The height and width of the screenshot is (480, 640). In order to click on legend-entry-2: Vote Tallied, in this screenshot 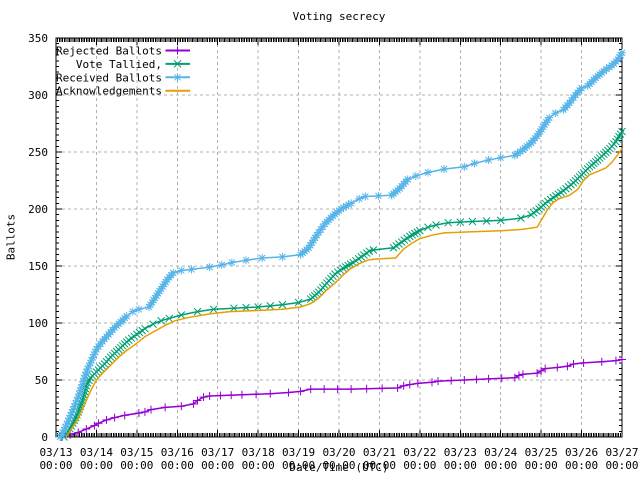, I will do `click(133, 64)`.